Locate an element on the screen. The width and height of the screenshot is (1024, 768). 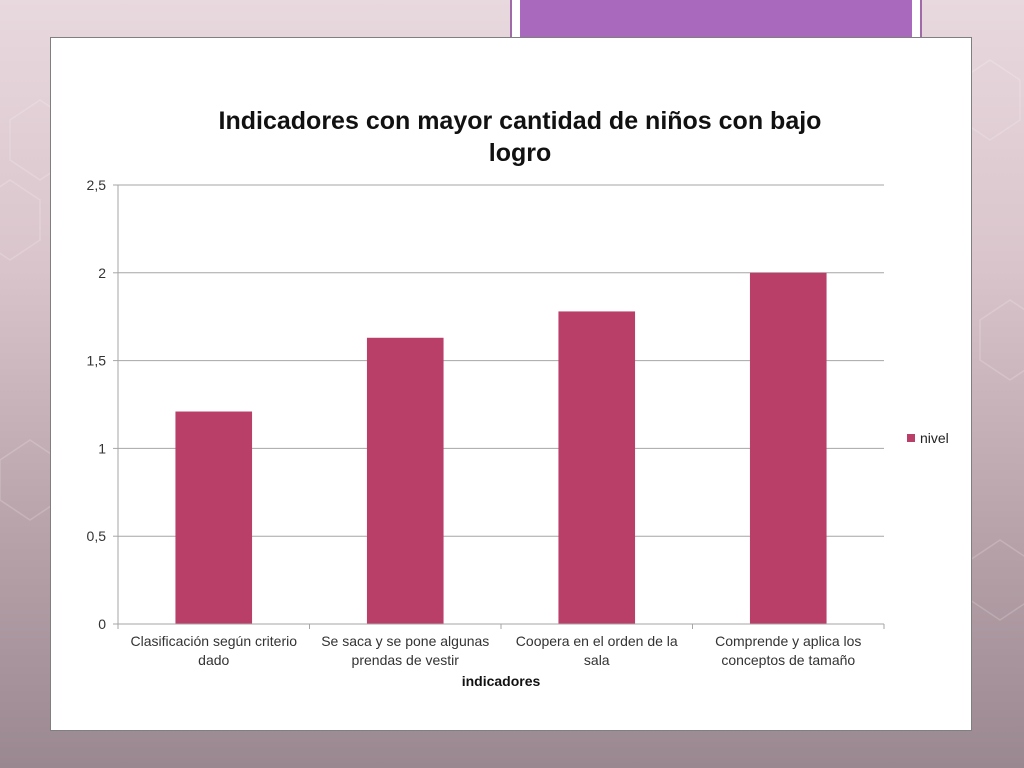
y-tick-label: 1,5 is located at coordinates (97, 361).